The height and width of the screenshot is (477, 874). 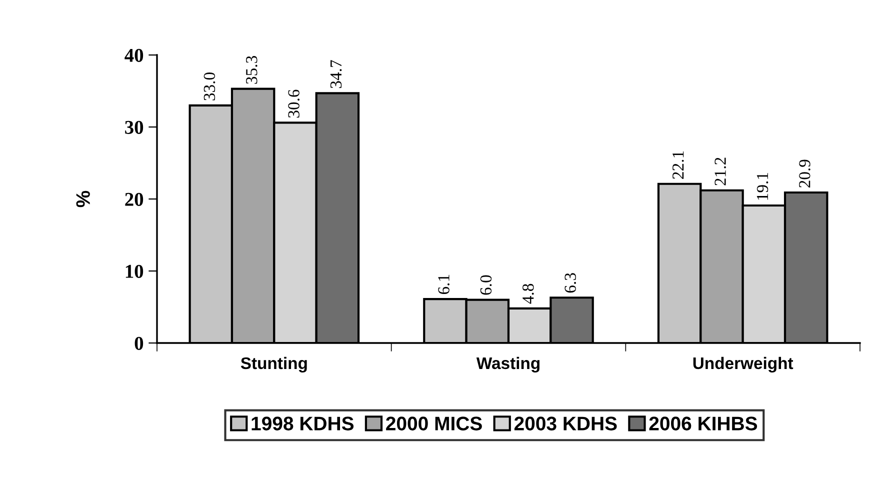 What do you see at coordinates (508, 364) in the screenshot?
I see `x-tick-label: Wasting` at bounding box center [508, 364].